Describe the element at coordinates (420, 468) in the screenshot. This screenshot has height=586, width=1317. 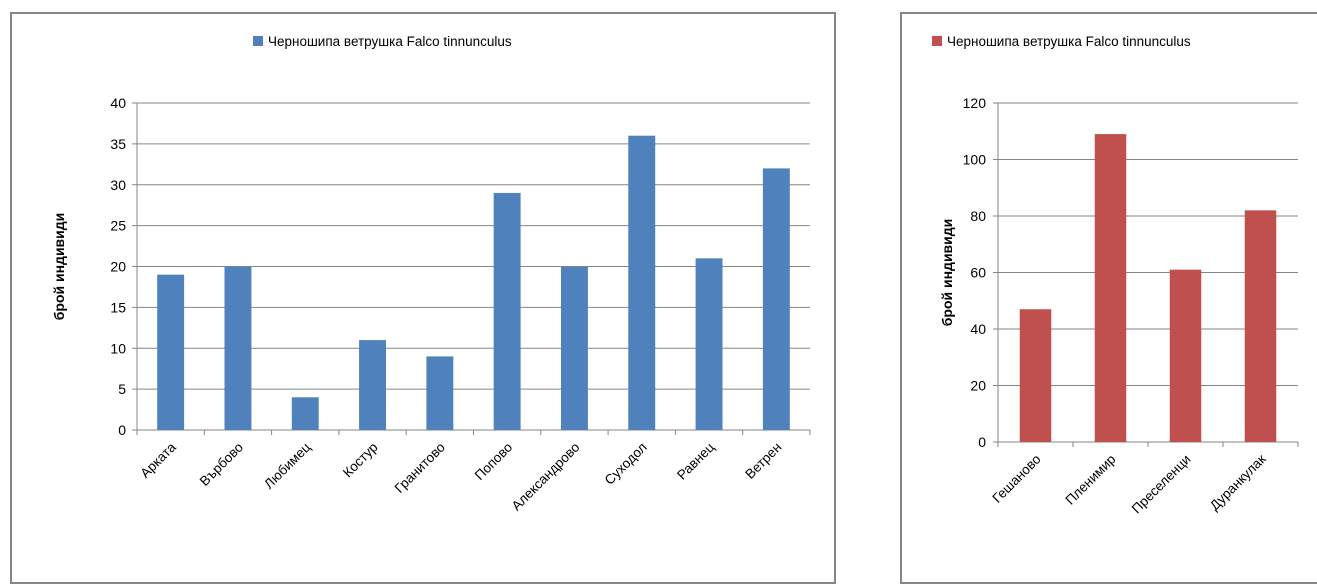
I see `x-category-label: Гранитово` at that location.